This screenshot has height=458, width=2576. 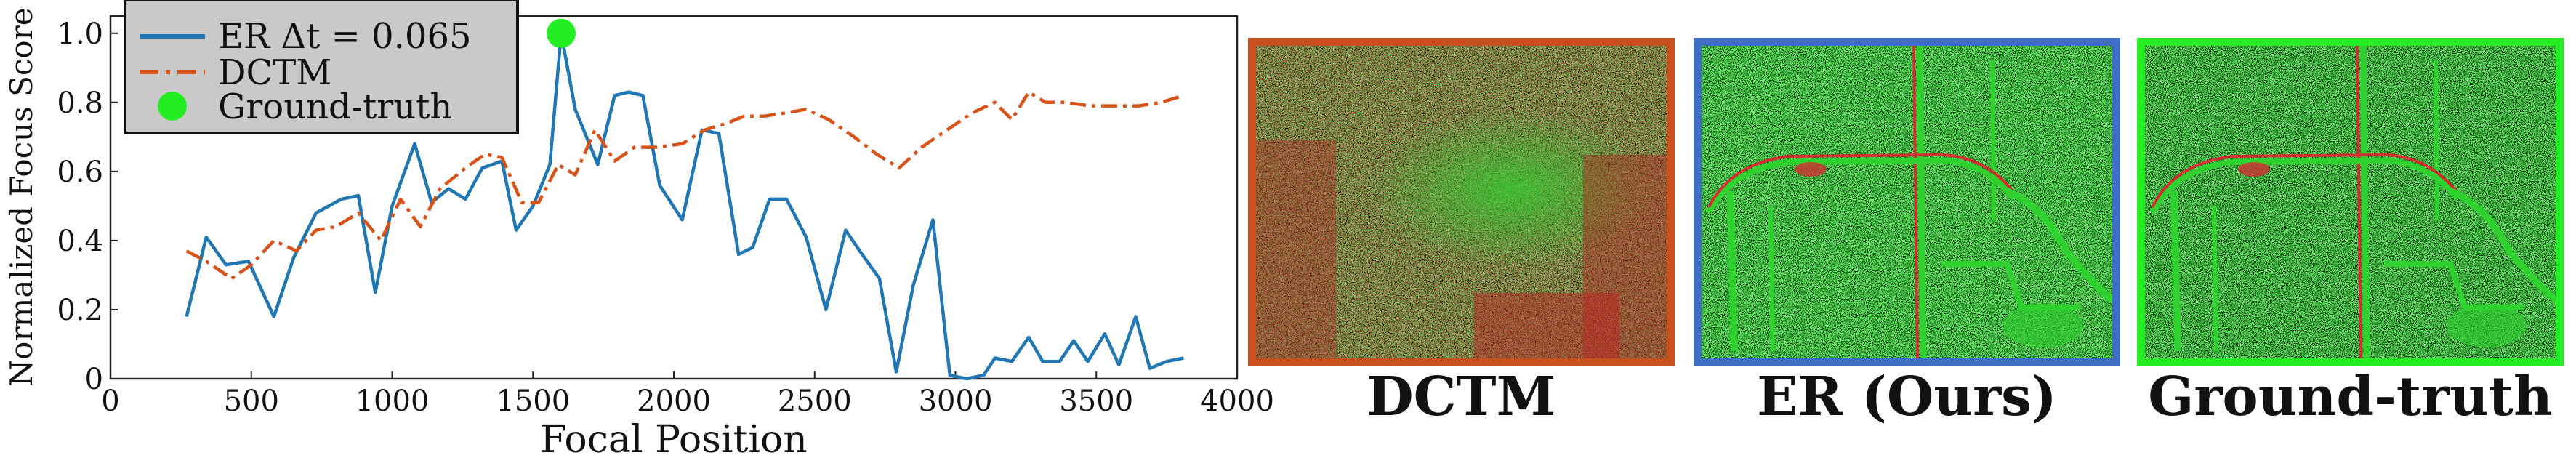 I want to click on er-event-panel, so click(x=1907, y=202).